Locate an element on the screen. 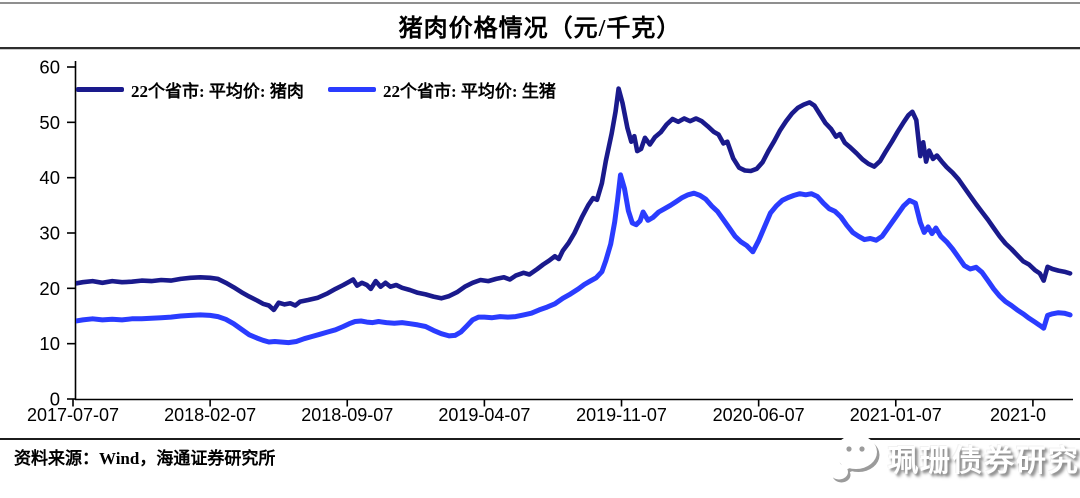  y-tick-label: 50 is located at coordinates (49, 122).